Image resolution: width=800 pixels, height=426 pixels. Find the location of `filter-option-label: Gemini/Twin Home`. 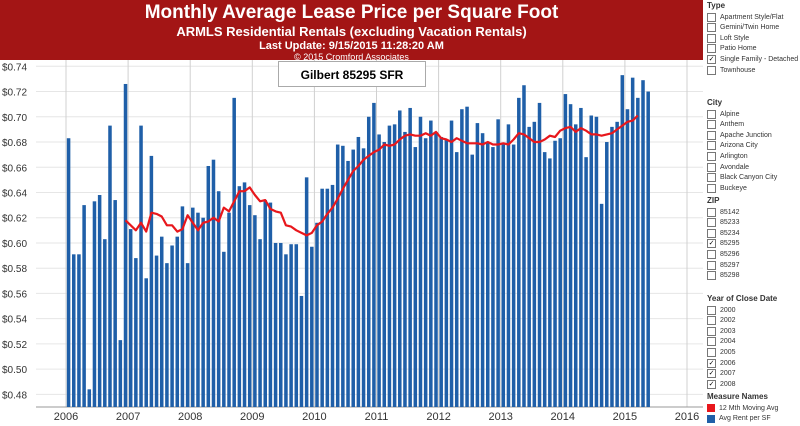

filter-option-label: Gemini/Twin Home is located at coordinates (750, 28).